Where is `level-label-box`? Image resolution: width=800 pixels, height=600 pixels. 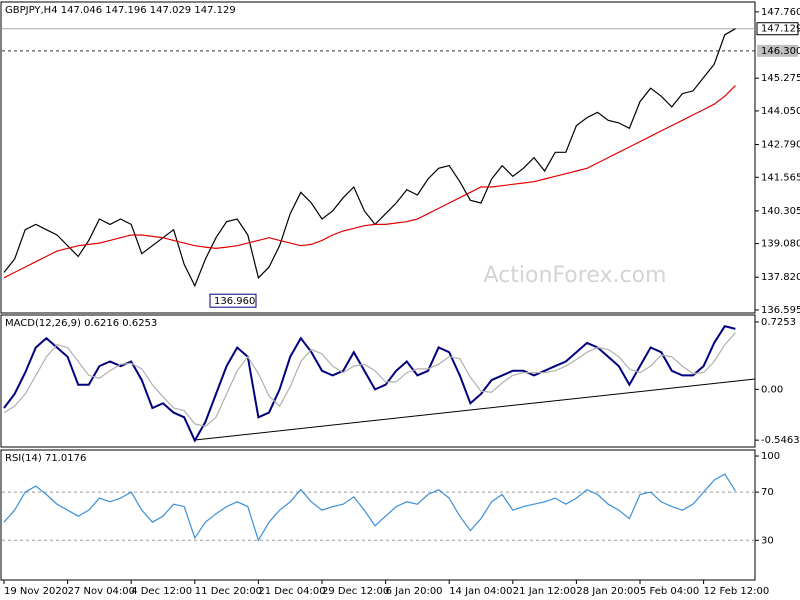
level-label-box is located at coordinates (777, 50).